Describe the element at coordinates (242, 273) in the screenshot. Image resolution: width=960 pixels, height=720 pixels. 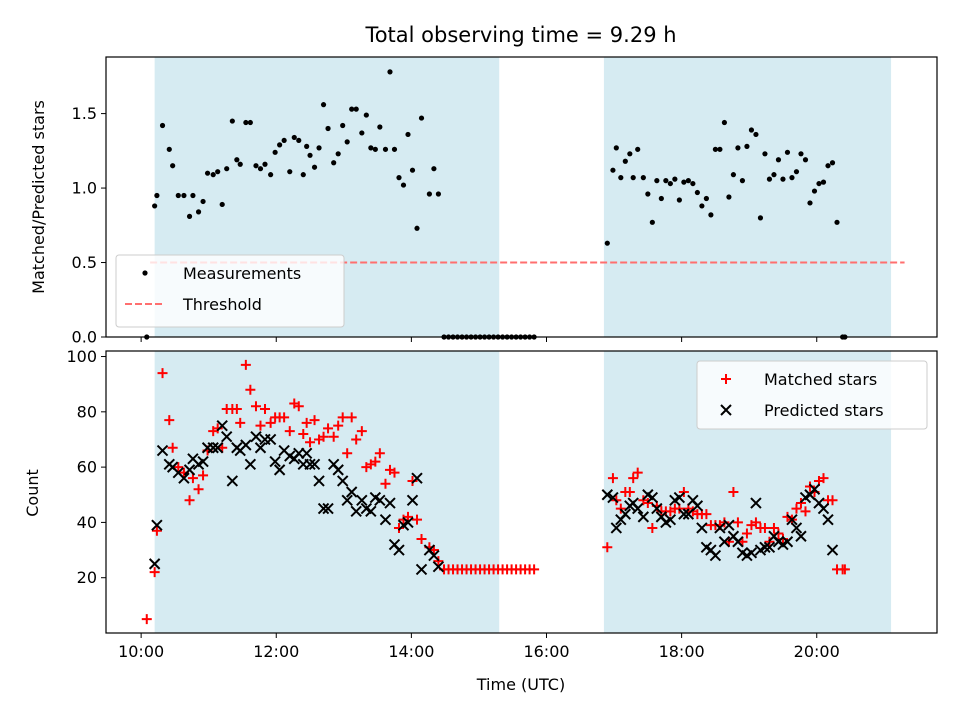
I see `legend-label: Measurements` at that location.